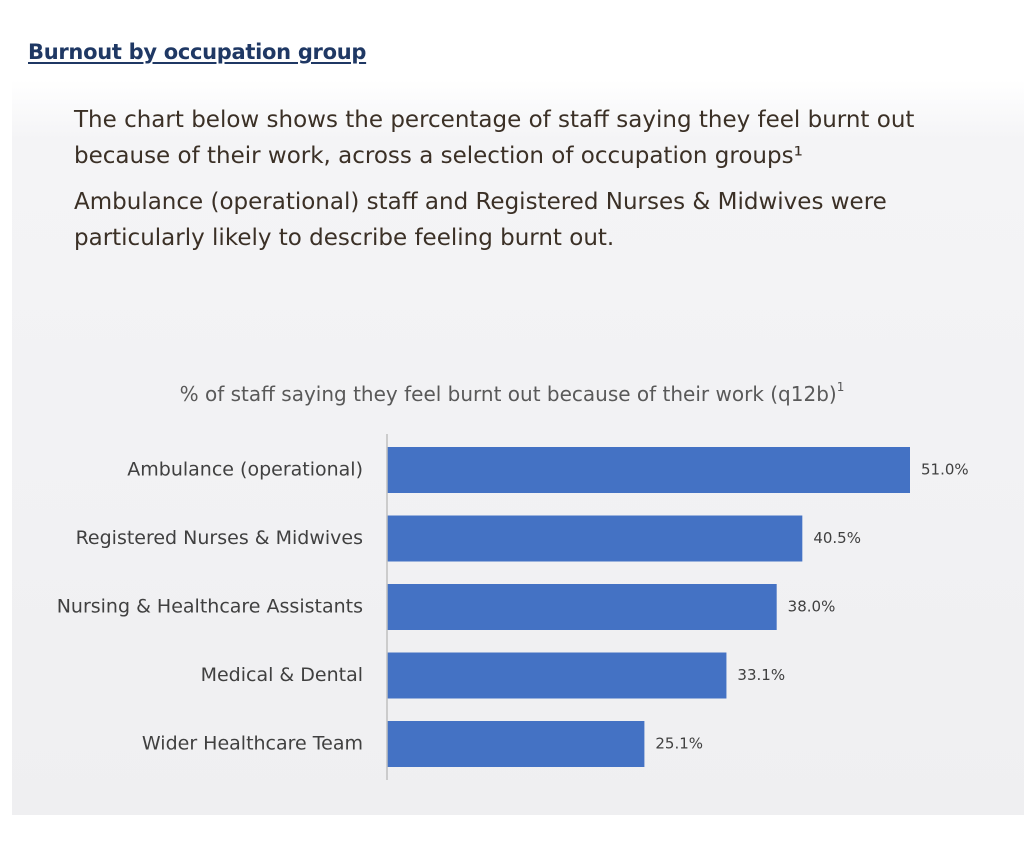 The width and height of the screenshot is (1024, 843). What do you see at coordinates (219, 538) in the screenshot?
I see `category-label: Registered Nurses & Midwives` at bounding box center [219, 538].